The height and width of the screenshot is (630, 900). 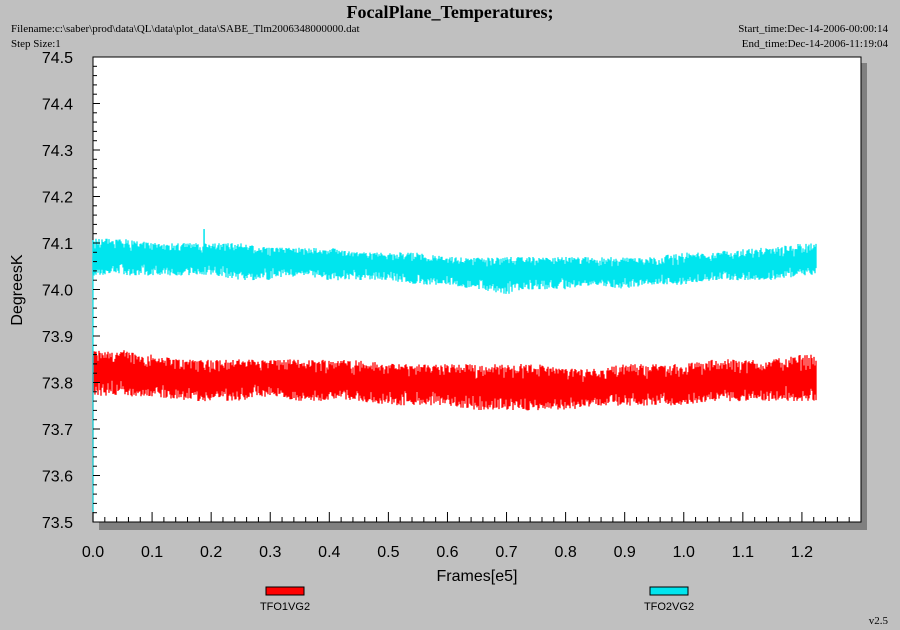 What do you see at coordinates (211, 552) in the screenshot?
I see `x-tick-label: 0.2` at bounding box center [211, 552].